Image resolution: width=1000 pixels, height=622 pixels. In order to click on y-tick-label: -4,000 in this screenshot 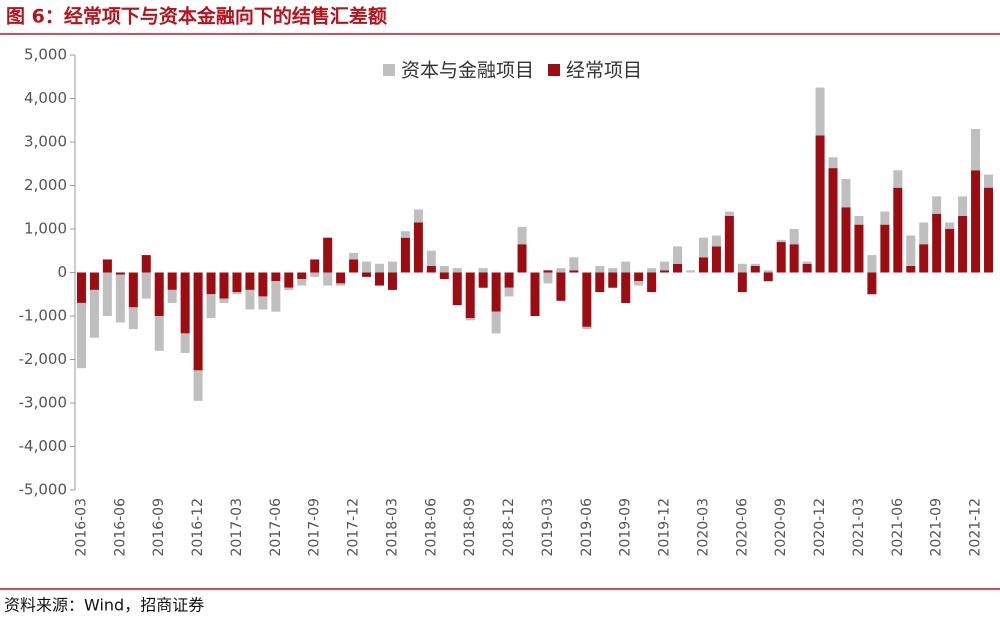, I will do `click(43, 446)`.